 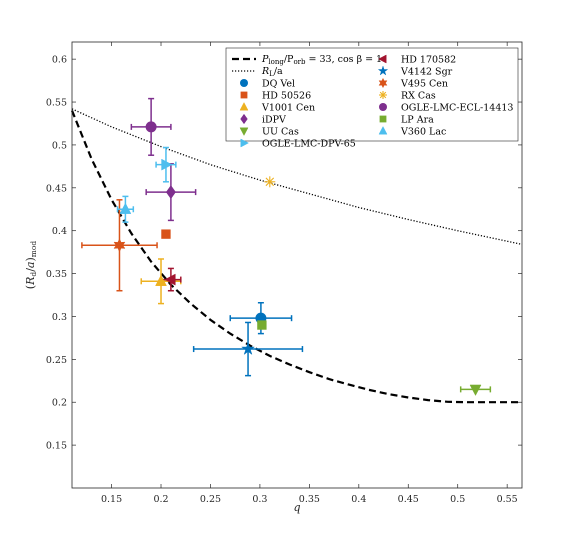 I want to click on legend-label-dotted-curve: RL/a, so click(x=272, y=72).